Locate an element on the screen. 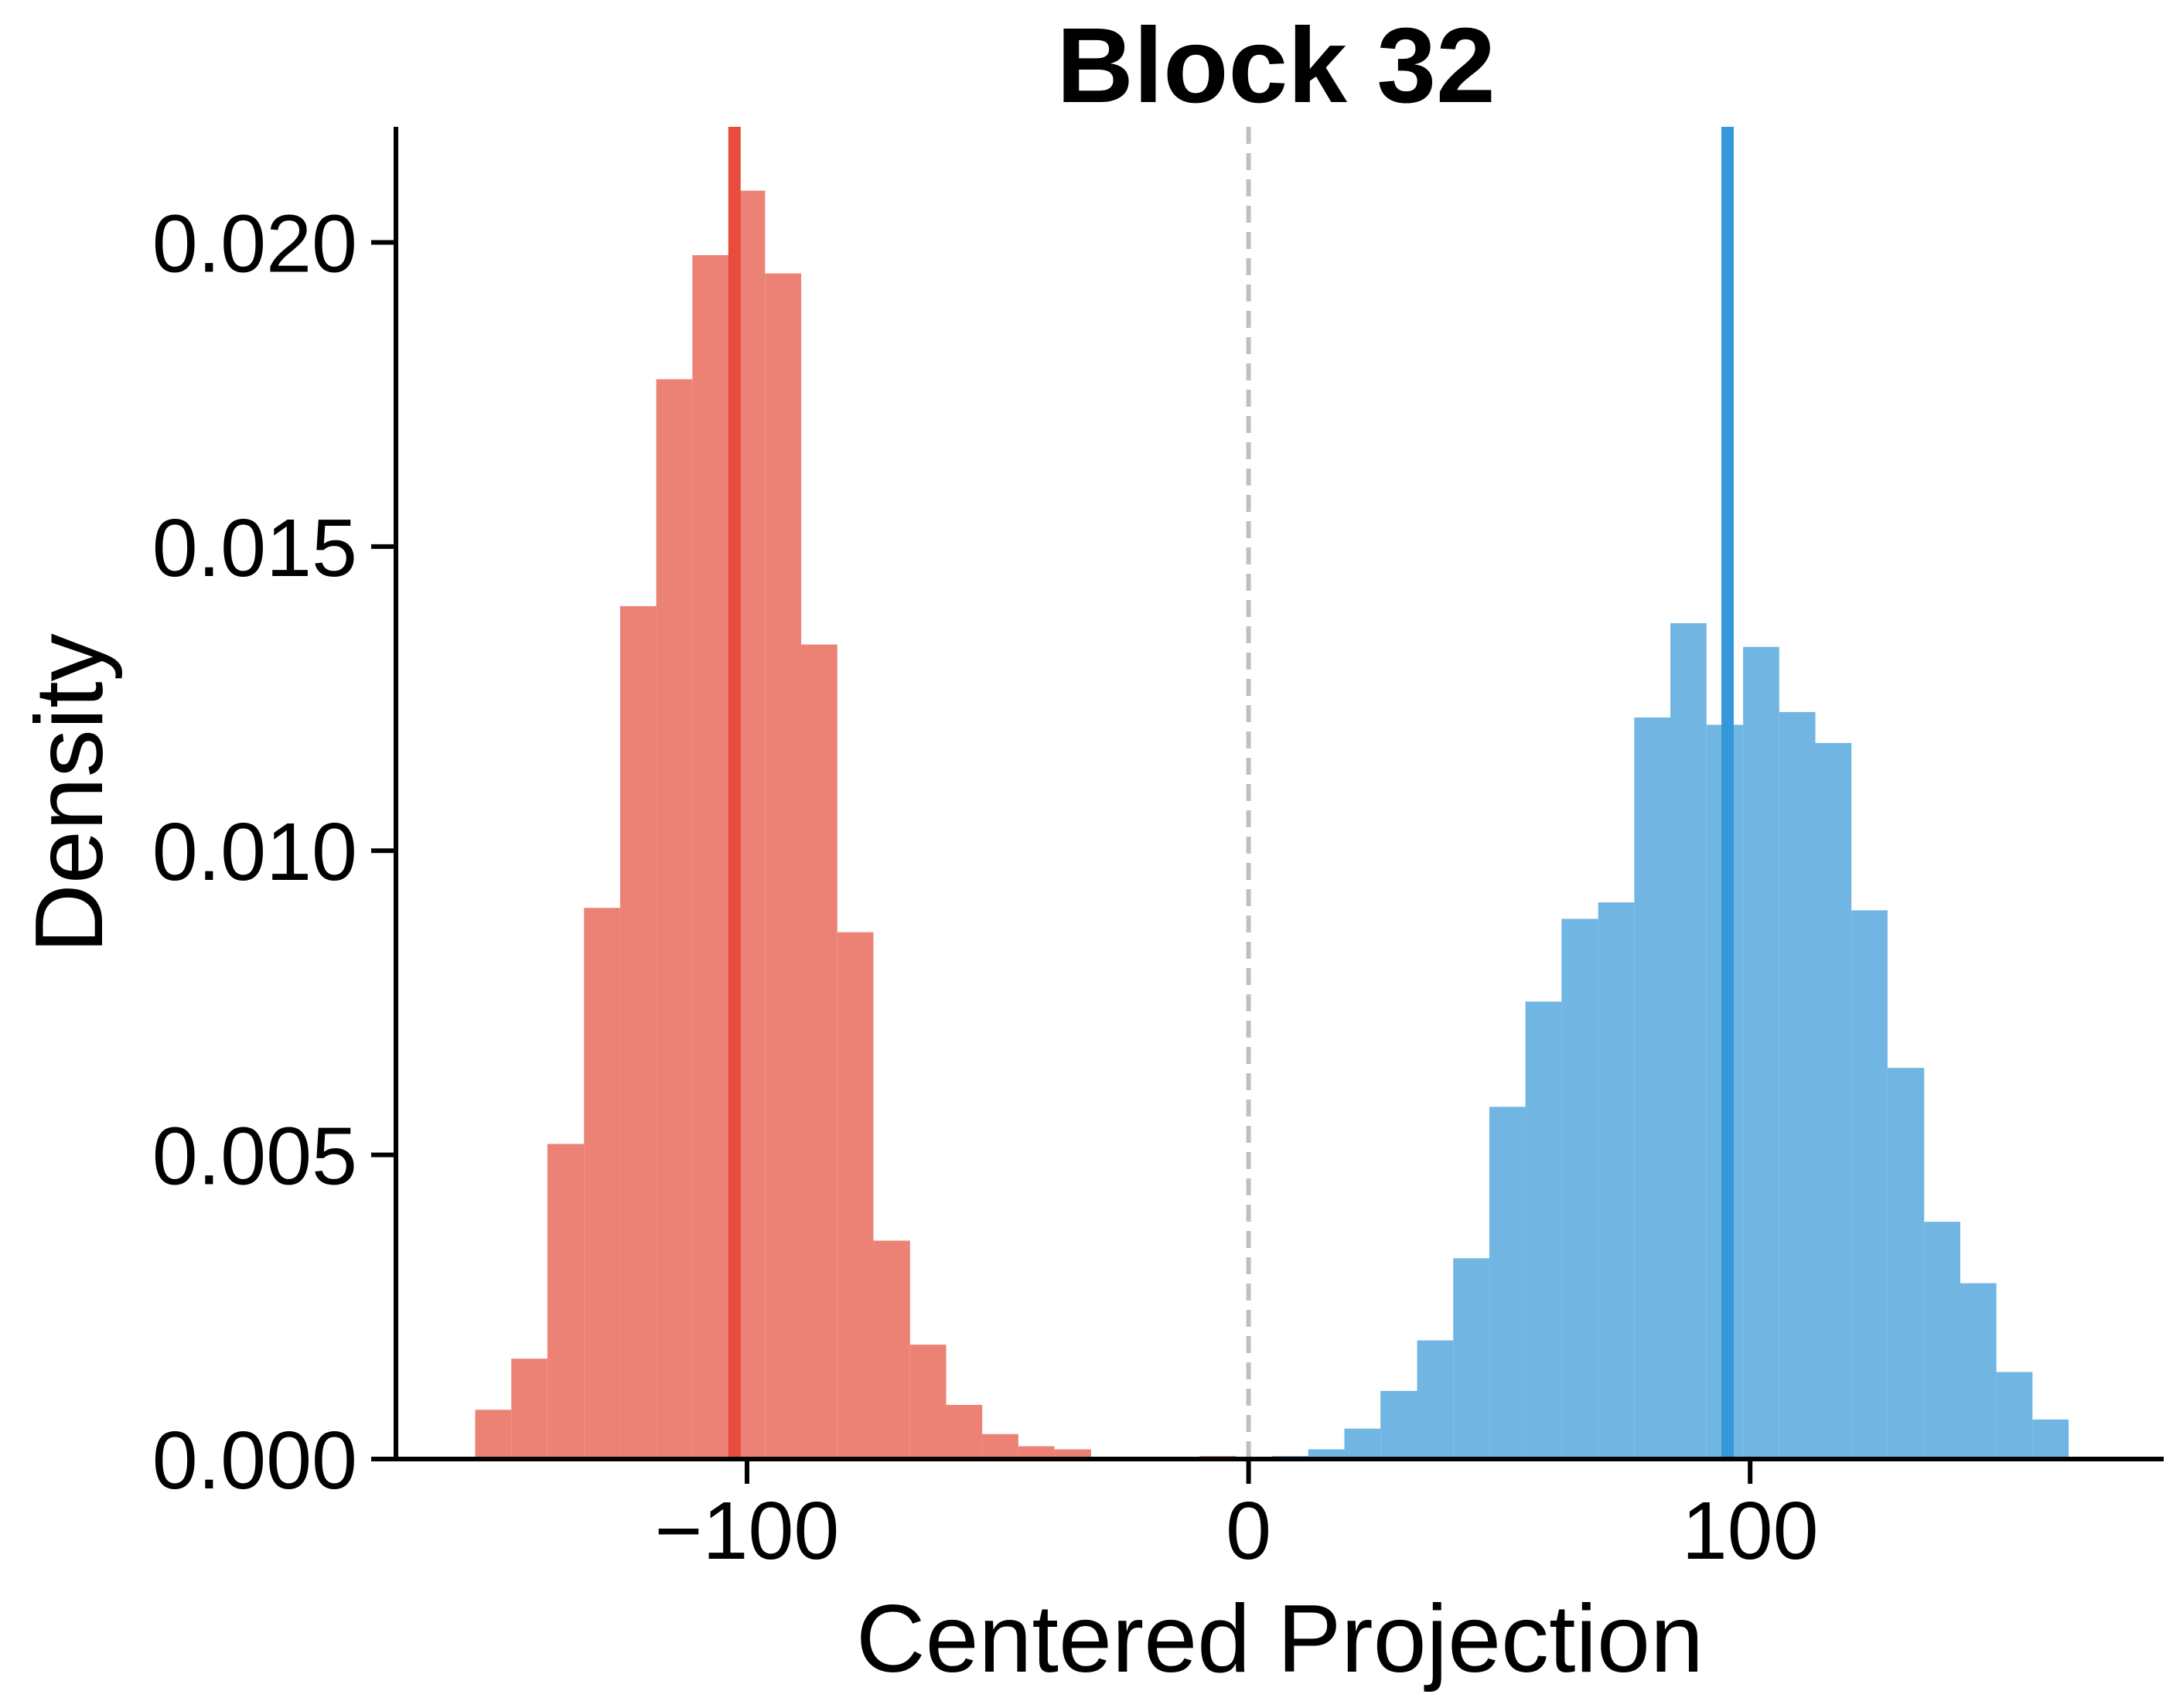 This screenshot has width=2173, height=1708. x-axis-ticks: −100 0 100 is located at coordinates (1237, 1518).